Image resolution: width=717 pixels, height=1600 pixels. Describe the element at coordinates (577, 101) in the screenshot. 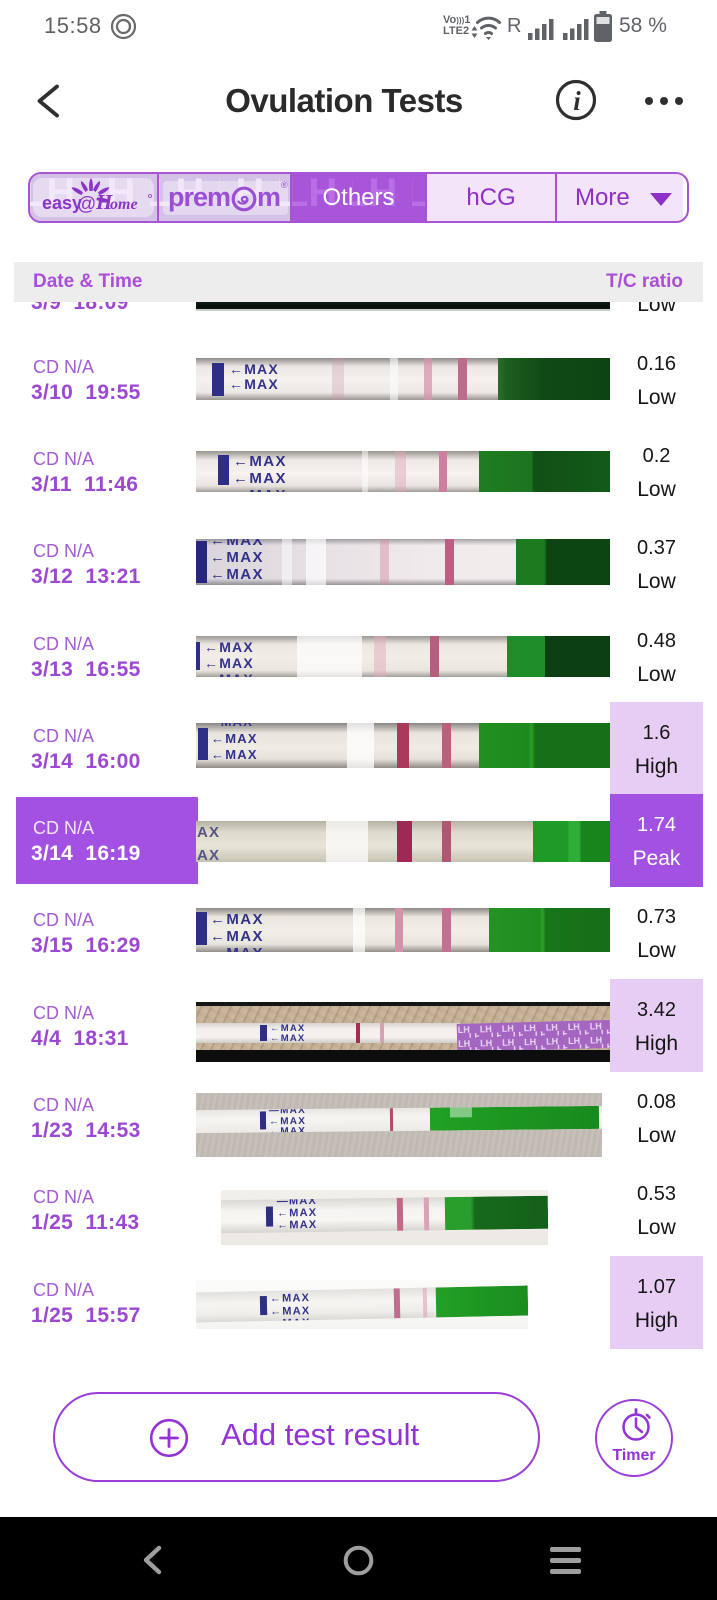

I see `svg-text: i` at that location.